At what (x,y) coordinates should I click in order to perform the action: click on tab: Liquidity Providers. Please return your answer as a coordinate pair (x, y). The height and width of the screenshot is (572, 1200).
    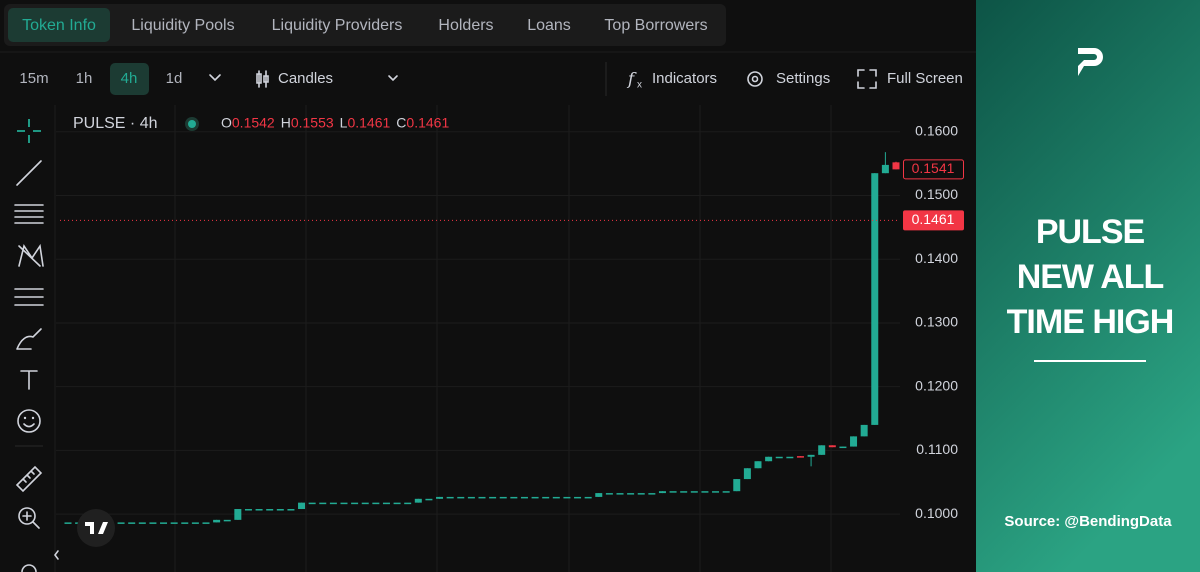
    Looking at the image, I should click on (337, 25).